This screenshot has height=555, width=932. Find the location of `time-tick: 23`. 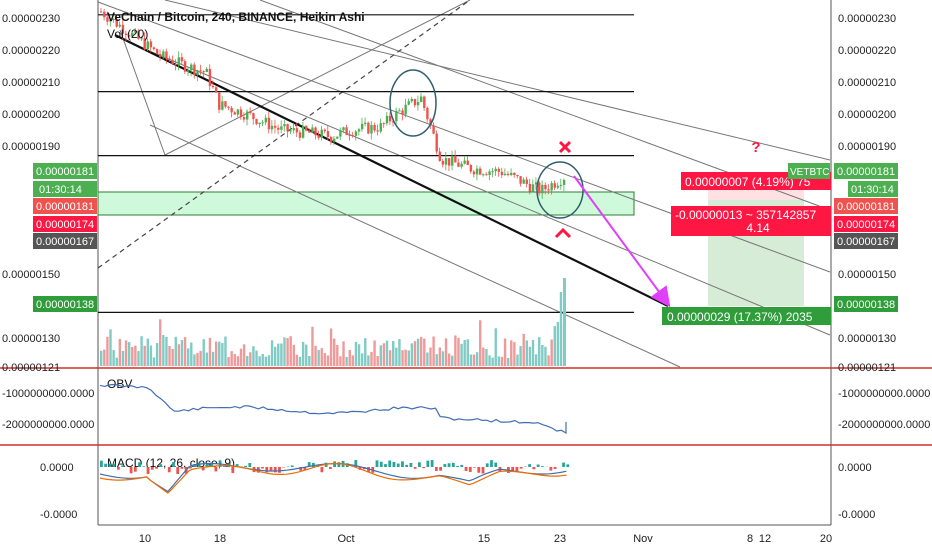

time-tick: 23 is located at coordinates (560, 539).